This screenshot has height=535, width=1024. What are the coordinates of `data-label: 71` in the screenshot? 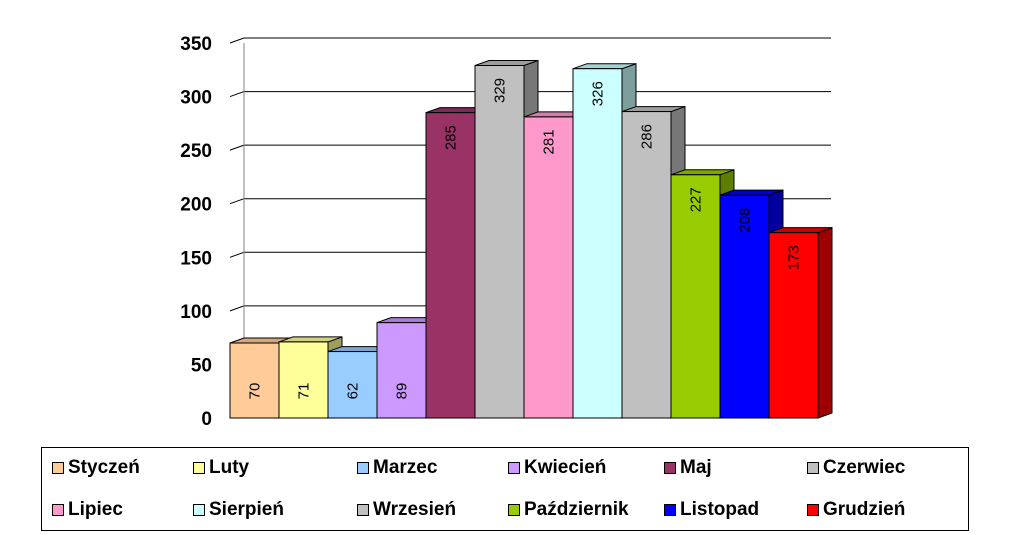 It's located at (303, 391).